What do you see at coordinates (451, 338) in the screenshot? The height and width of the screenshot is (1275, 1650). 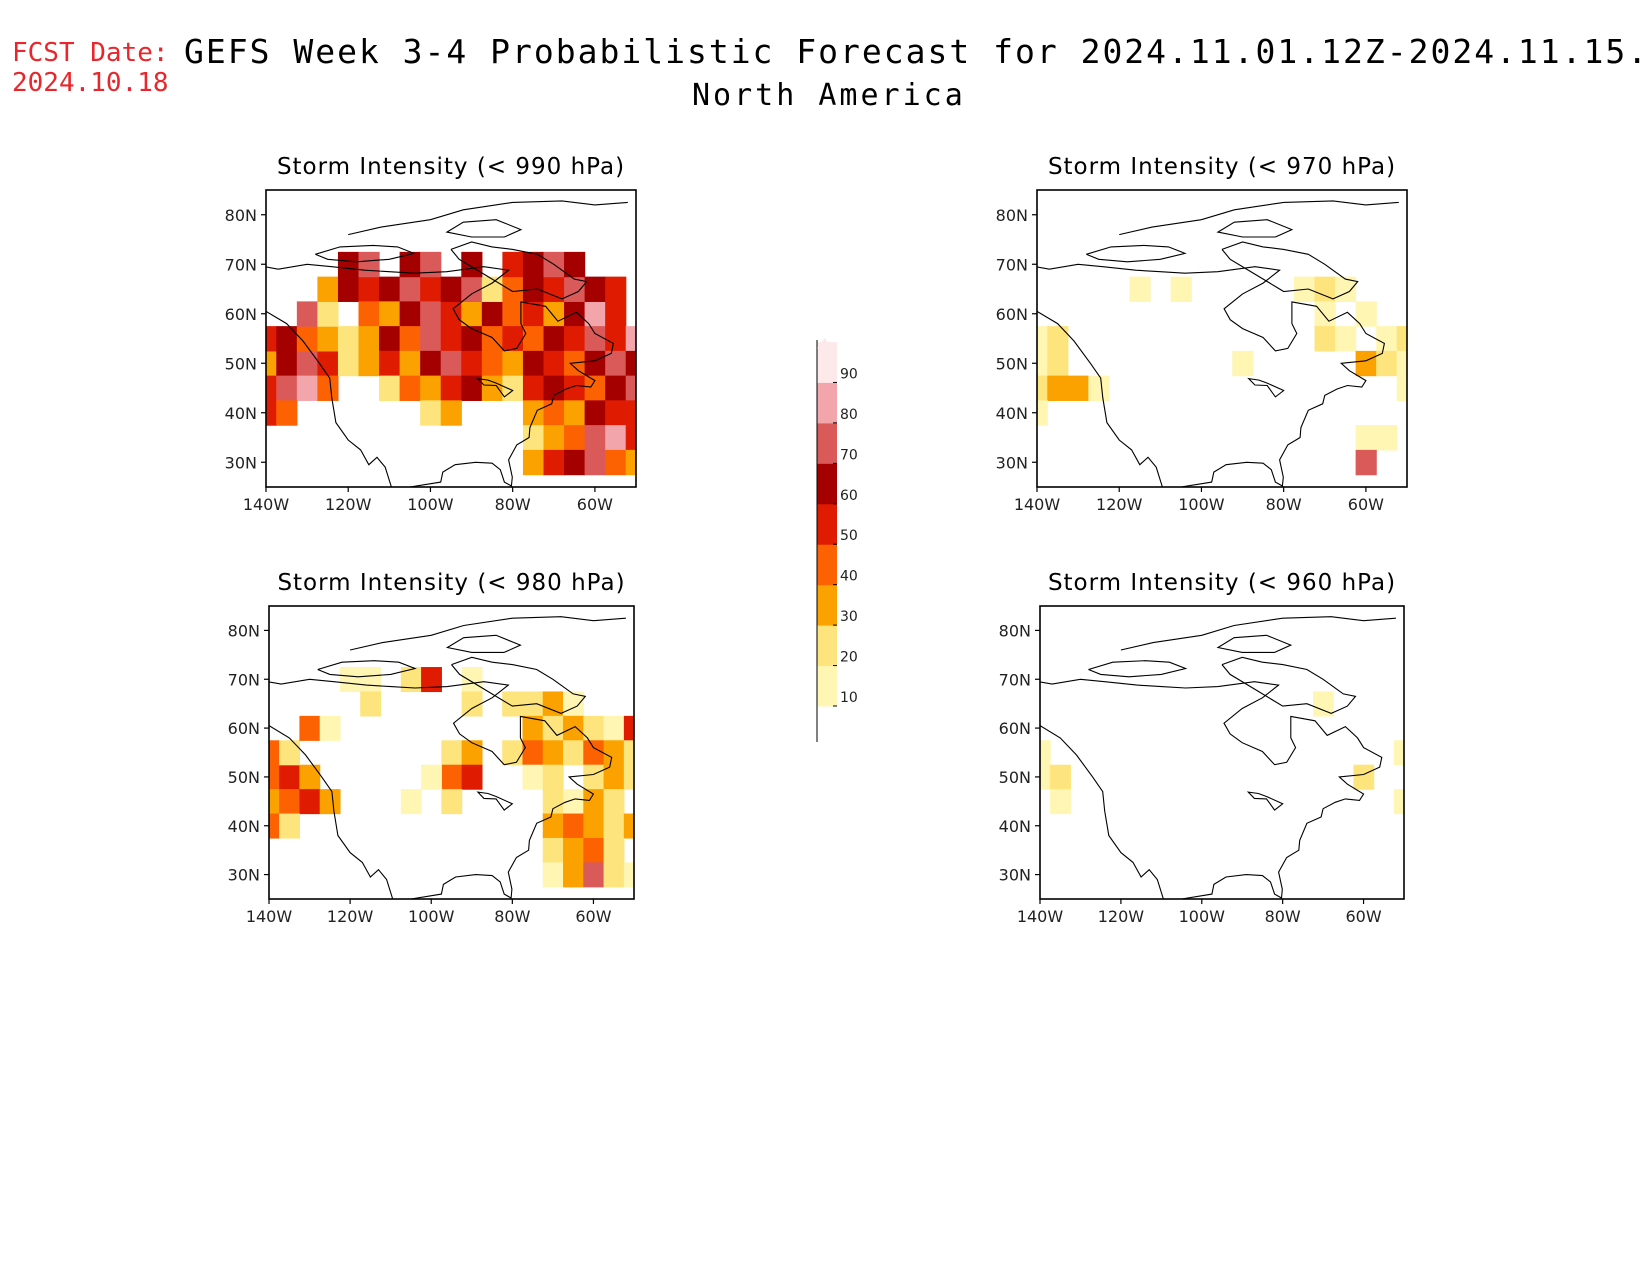 I see `map-frame` at bounding box center [451, 338].